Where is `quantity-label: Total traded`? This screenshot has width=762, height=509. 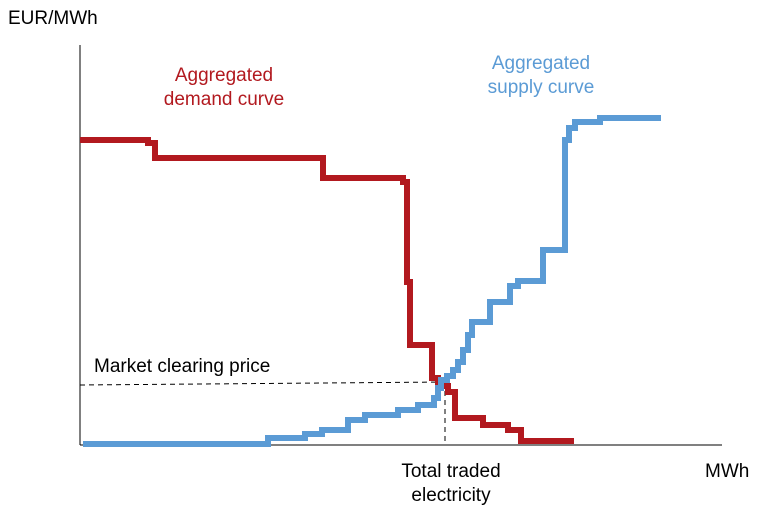 quantity-label: Total traded is located at coordinates (450, 471).